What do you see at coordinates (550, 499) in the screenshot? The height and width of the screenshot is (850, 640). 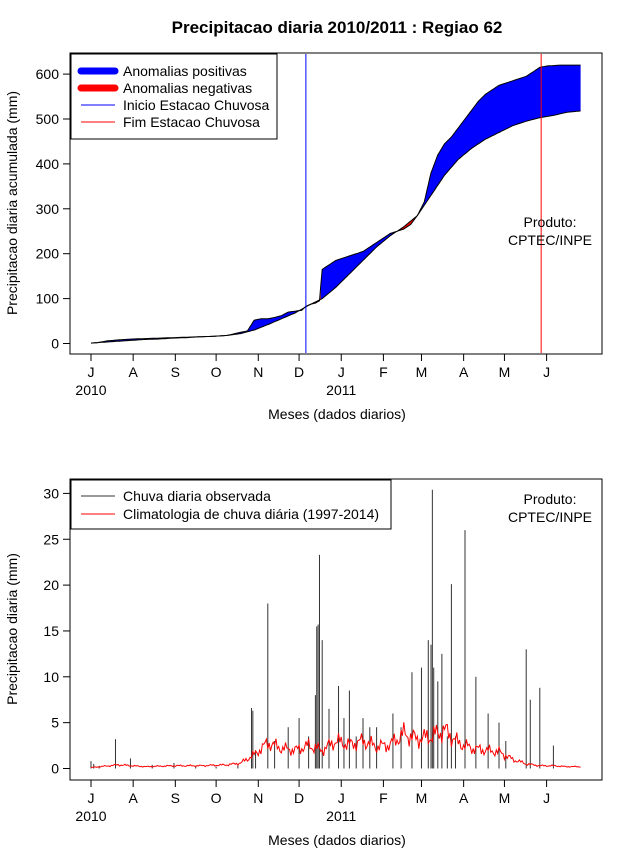 I see `bottom-annotation-line1: Produto:` at bounding box center [550, 499].